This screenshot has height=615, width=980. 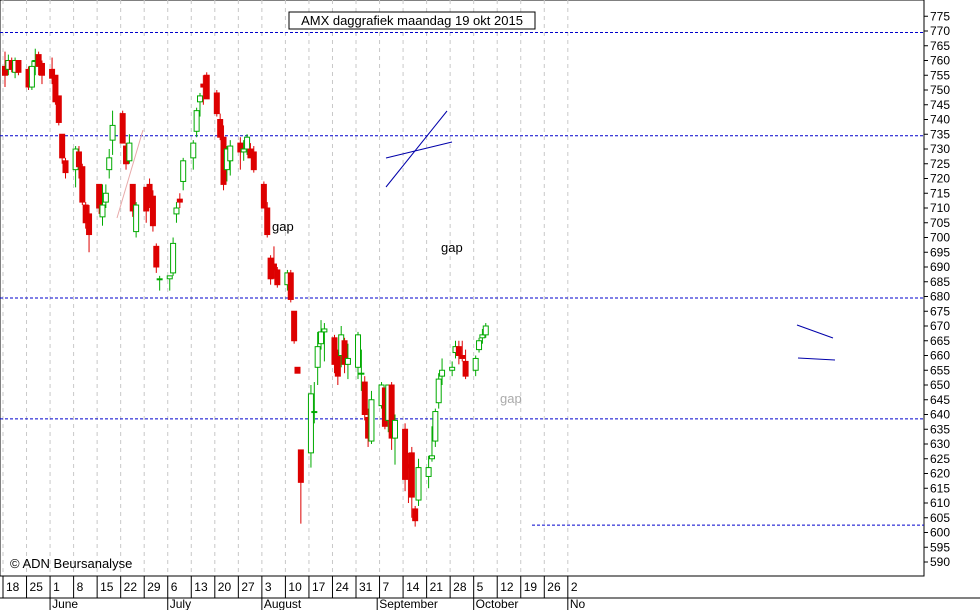 I want to click on y-tick-label: 635, so click(x=940, y=429).